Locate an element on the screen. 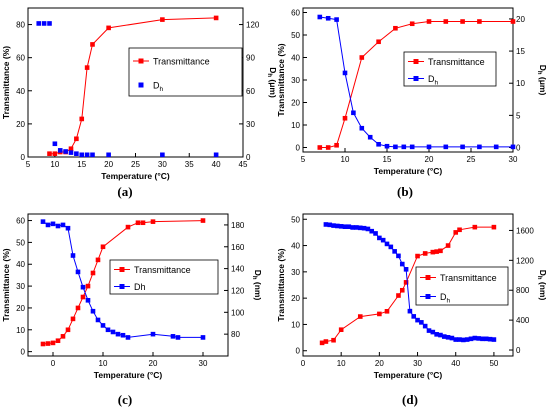 The image size is (550, 410). y-right-tick-label: 140 is located at coordinates (238, 269).